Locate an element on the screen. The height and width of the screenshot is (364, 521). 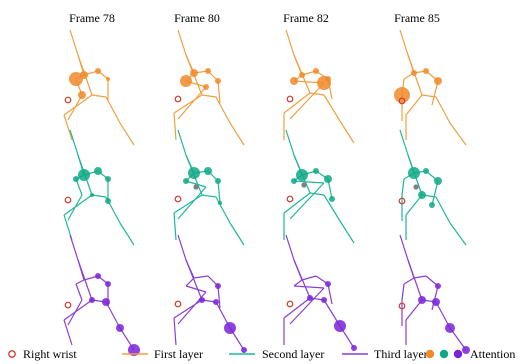
frame-title-82: Frame 82 is located at coordinates (306, 18).